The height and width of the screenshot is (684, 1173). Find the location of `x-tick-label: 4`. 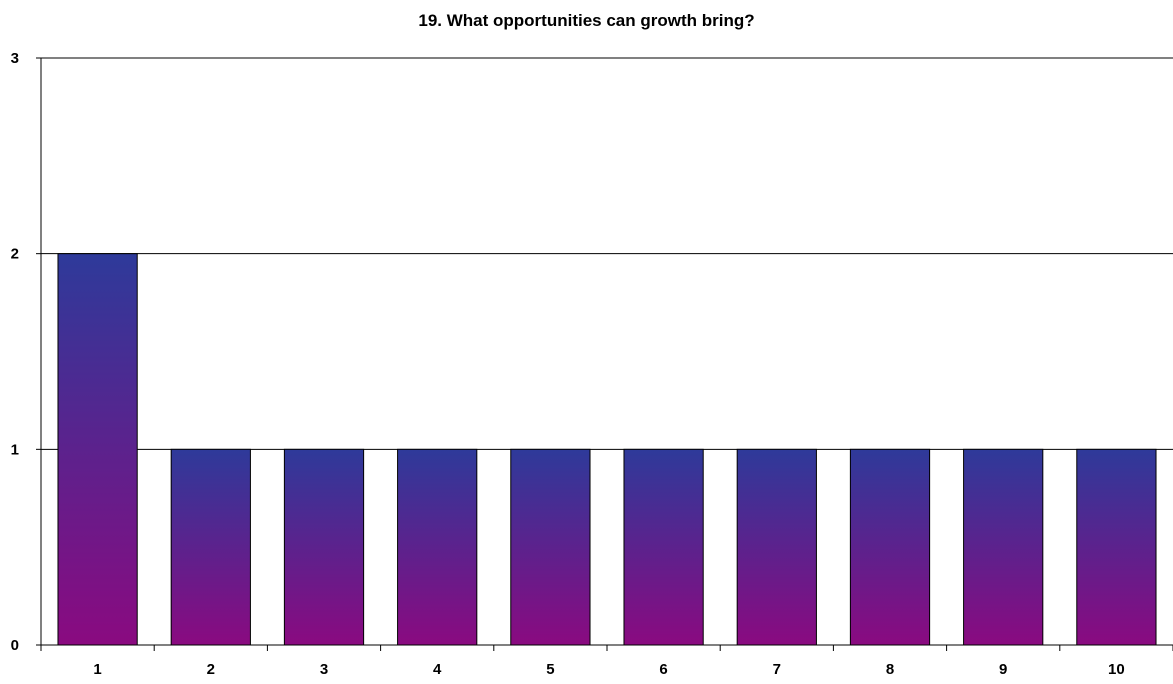

x-tick-label: 4 is located at coordinates (437, 669).